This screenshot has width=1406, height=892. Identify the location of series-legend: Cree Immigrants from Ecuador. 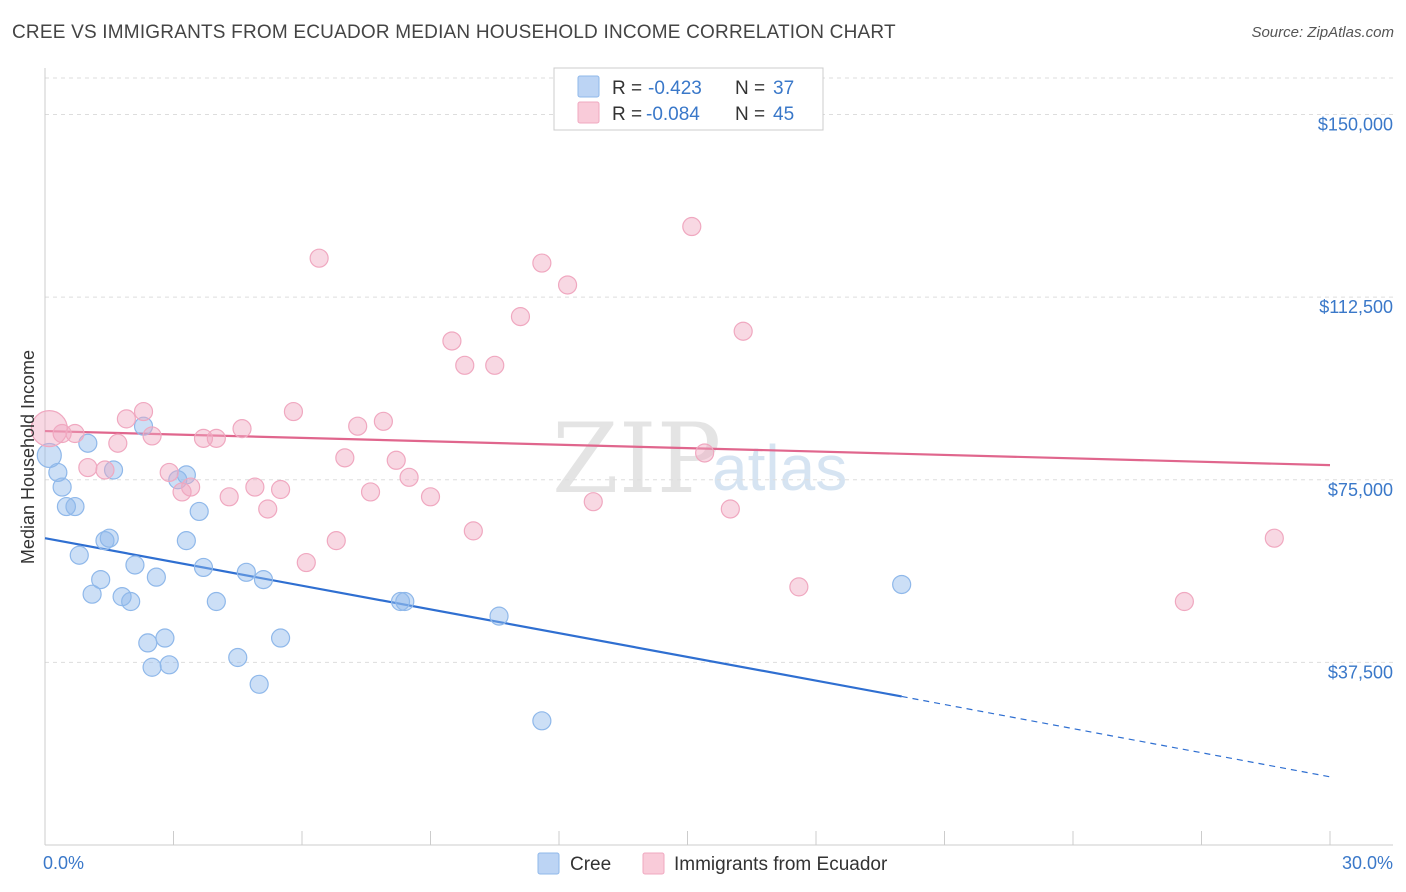
(712, 863).